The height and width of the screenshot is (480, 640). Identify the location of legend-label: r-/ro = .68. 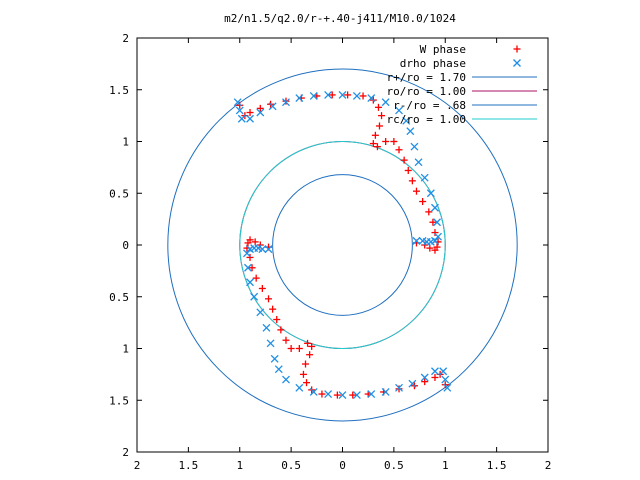
(429, 105).